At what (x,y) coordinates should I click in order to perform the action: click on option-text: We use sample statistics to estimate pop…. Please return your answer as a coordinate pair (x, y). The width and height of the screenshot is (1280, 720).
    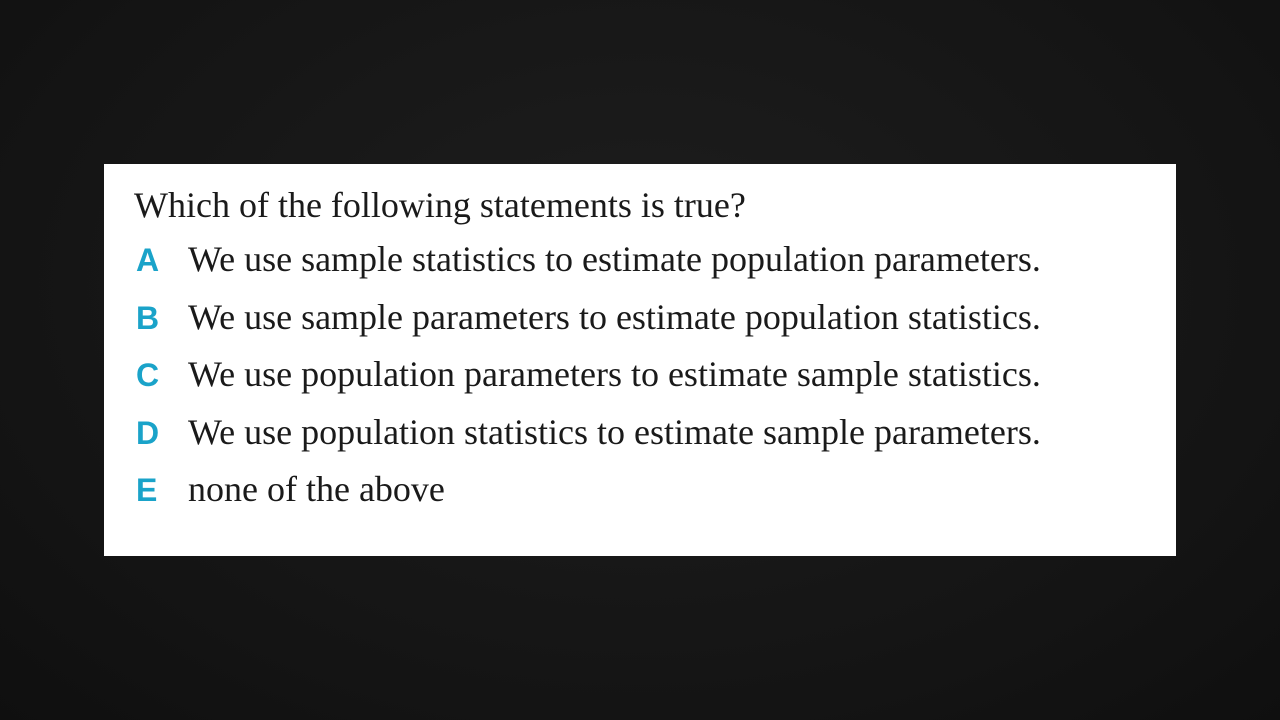
    Looking at the image, I should click on (614, 259).